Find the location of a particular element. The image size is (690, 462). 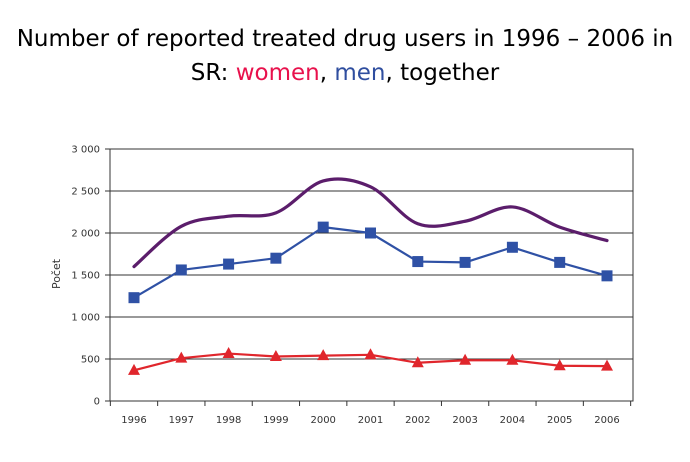

title-men-word: men is located at coordinates (360, 73).